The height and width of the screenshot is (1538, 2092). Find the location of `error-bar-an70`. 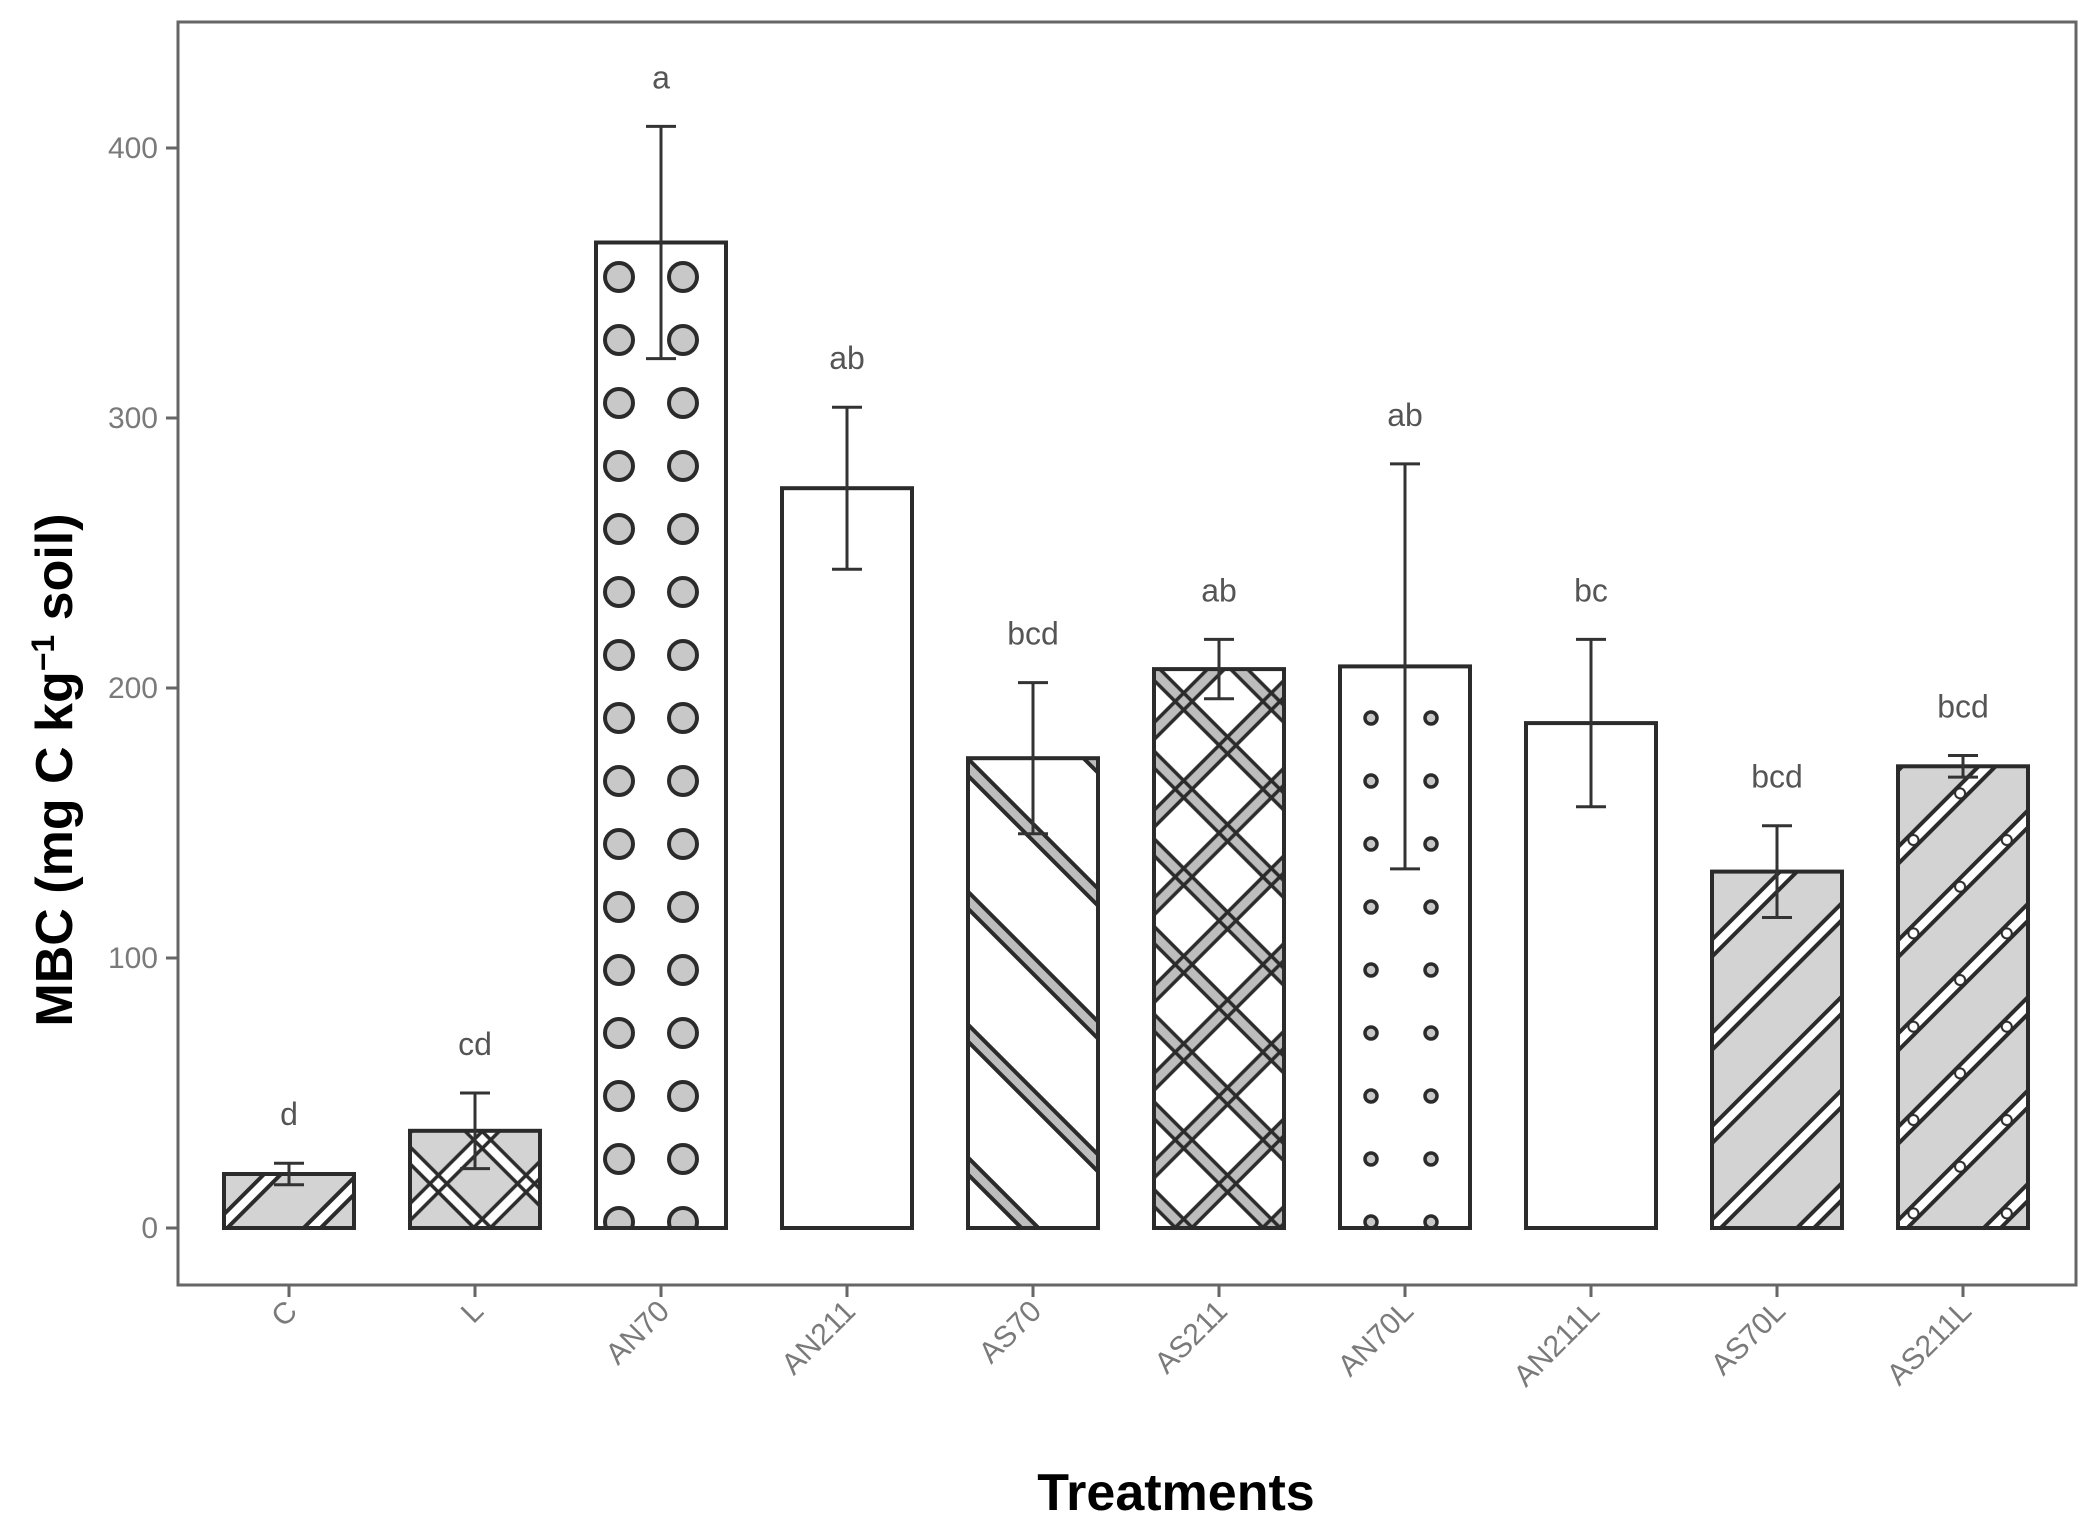

error-bar-an70 is located at coordinates (661, 242).